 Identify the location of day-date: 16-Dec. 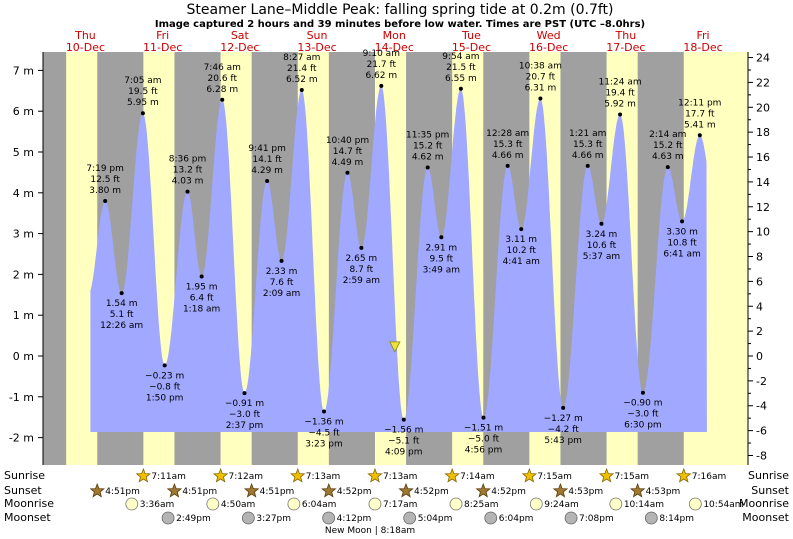
(548, 47).